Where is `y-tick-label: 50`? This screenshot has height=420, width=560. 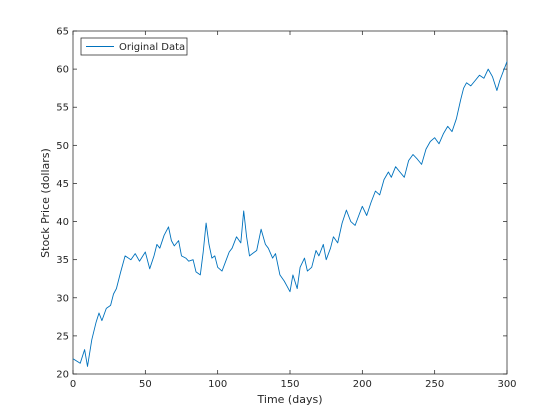 y-tick-label: 50 is located at coordinates (62, 146).